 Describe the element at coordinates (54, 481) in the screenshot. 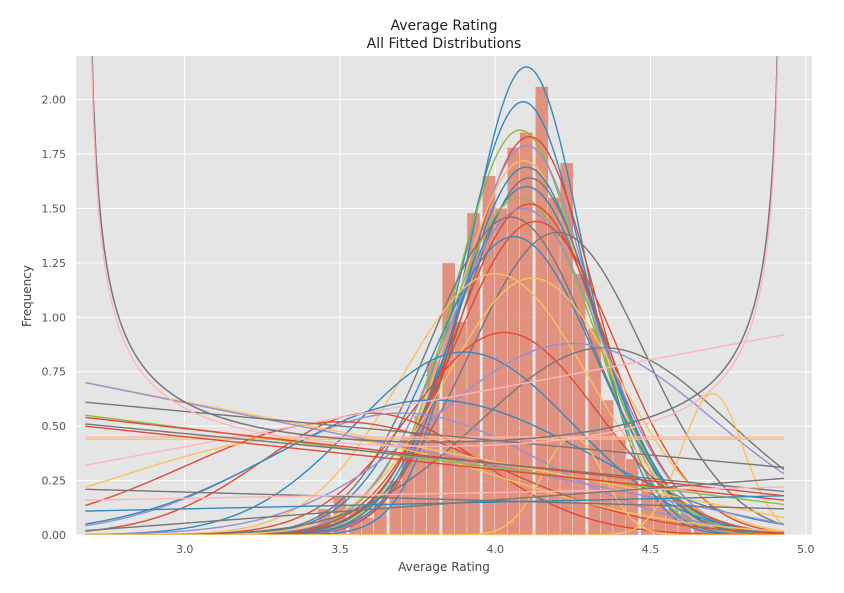

I see `y-tick-label: 0.25` at that location.